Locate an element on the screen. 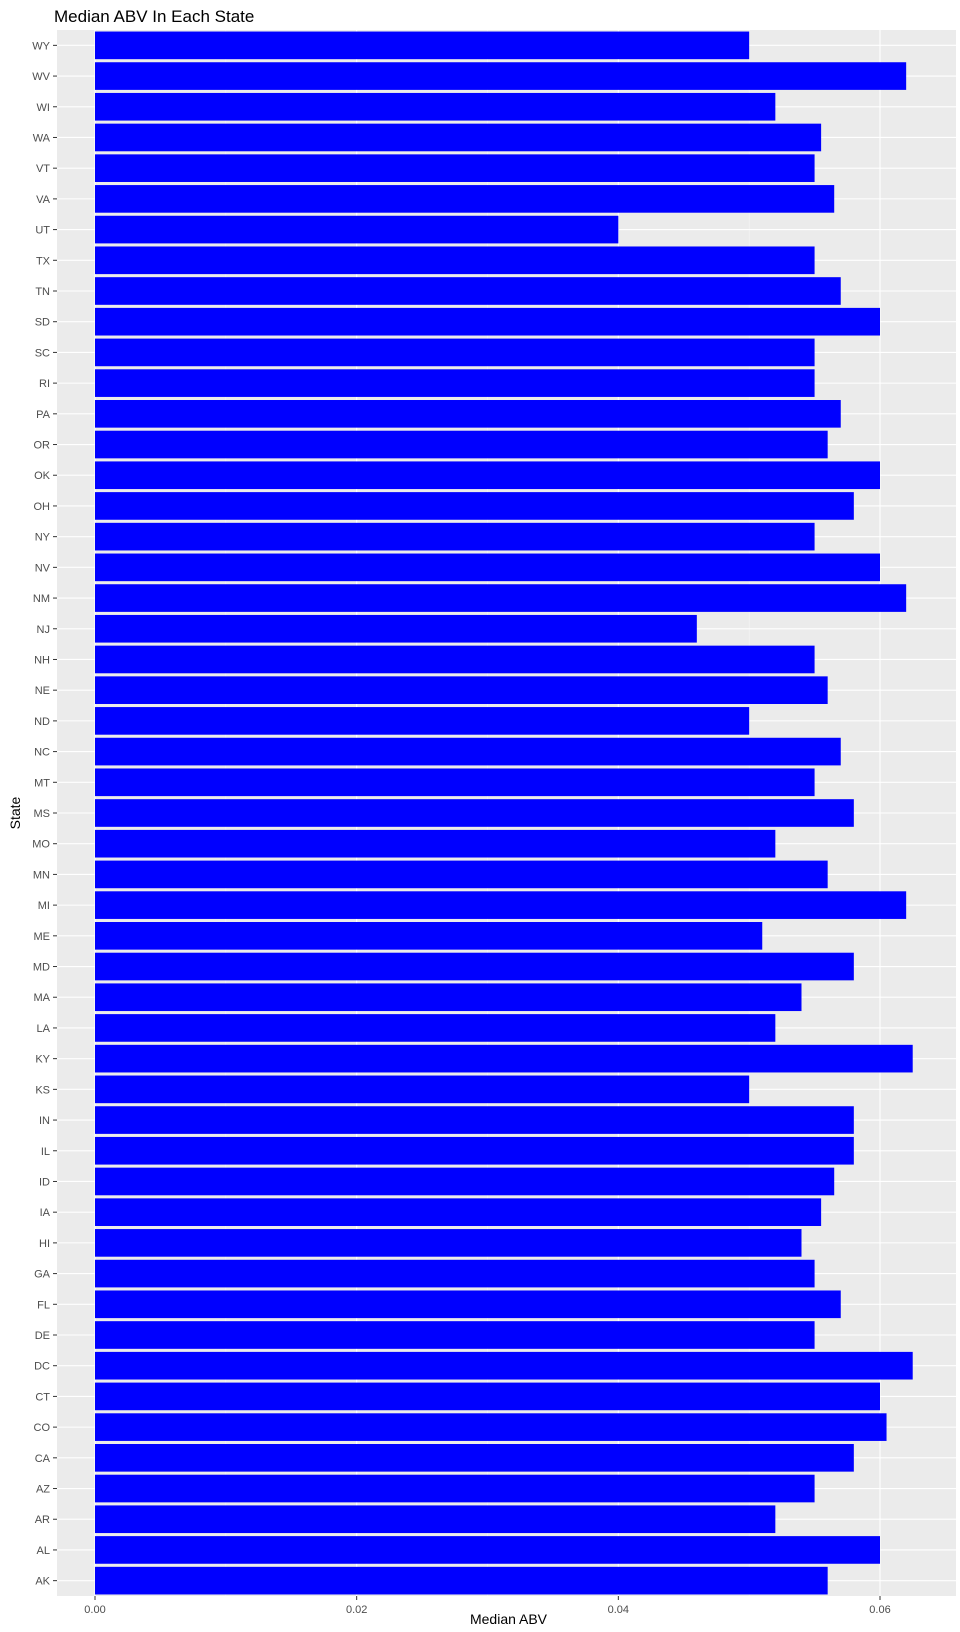 The width and height of the screenshot is (960, 1632). y-tick-label-nh: NH is located at coordinates (42, 660).